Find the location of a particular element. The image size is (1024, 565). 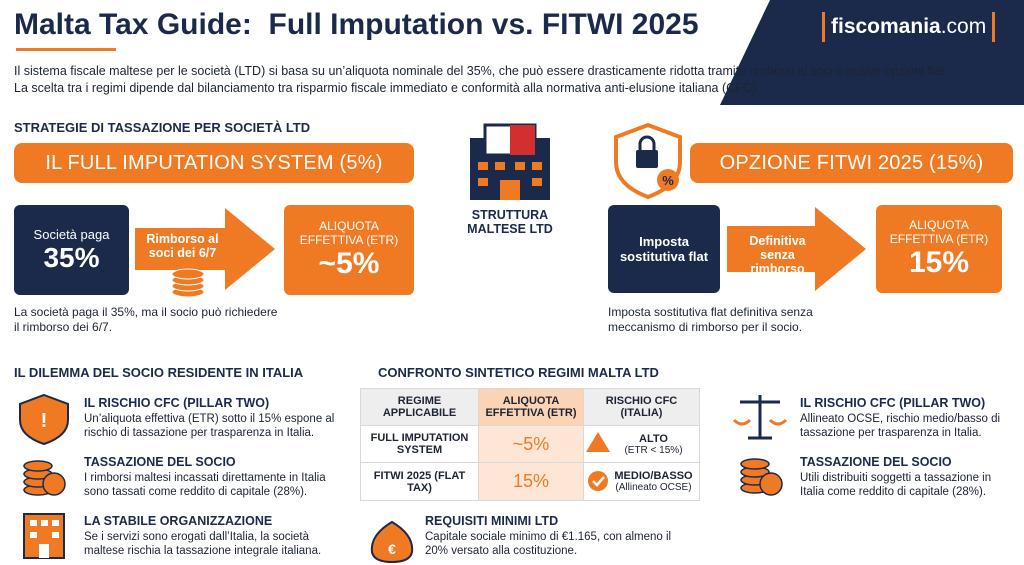

moneybag-icon: € is located at coordinates (392, 542).